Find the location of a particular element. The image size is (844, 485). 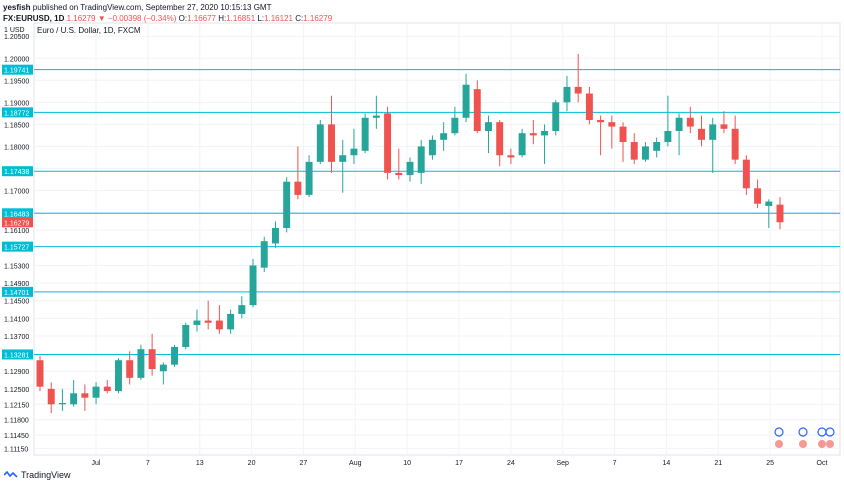

y-tick-label: 1.19000 is located at coordinates (16, 103).